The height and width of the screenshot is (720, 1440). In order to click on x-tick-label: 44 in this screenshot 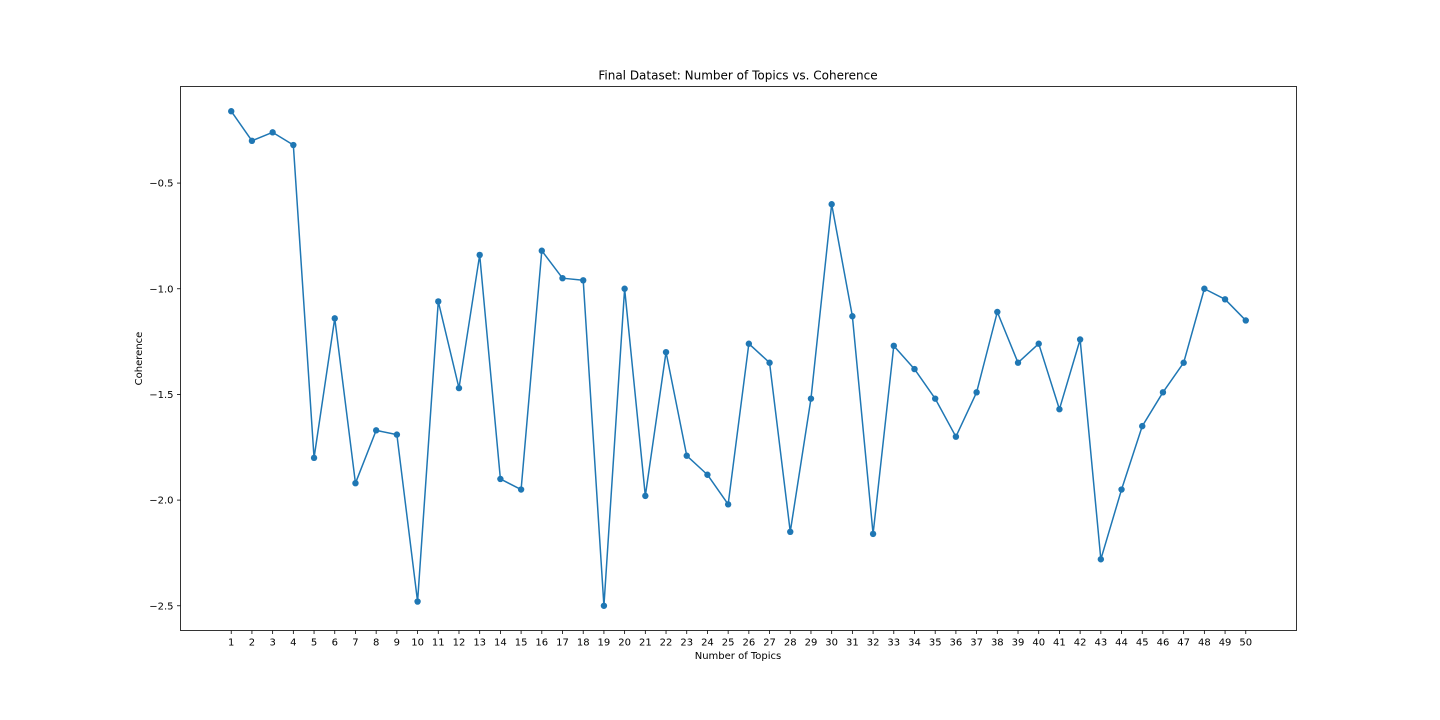, I will do `click(1121, 643)`.